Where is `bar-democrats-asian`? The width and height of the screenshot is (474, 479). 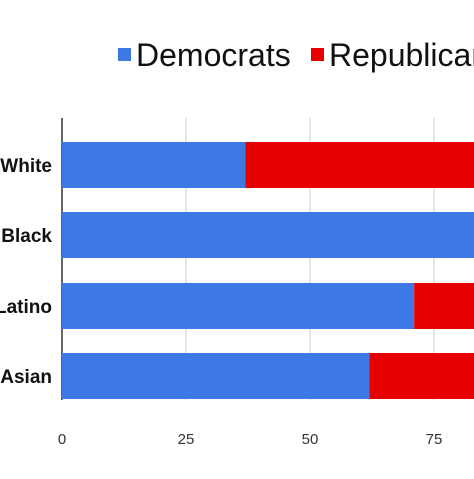
bar-democrats-asian is located at coordinates (216, 376).